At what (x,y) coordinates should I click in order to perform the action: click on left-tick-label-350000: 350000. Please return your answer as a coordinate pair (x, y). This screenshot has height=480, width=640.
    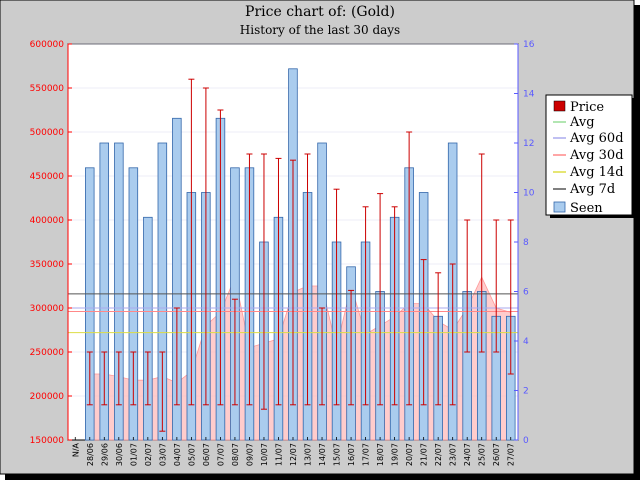
    Looking at the image, I should click on (47, 265).